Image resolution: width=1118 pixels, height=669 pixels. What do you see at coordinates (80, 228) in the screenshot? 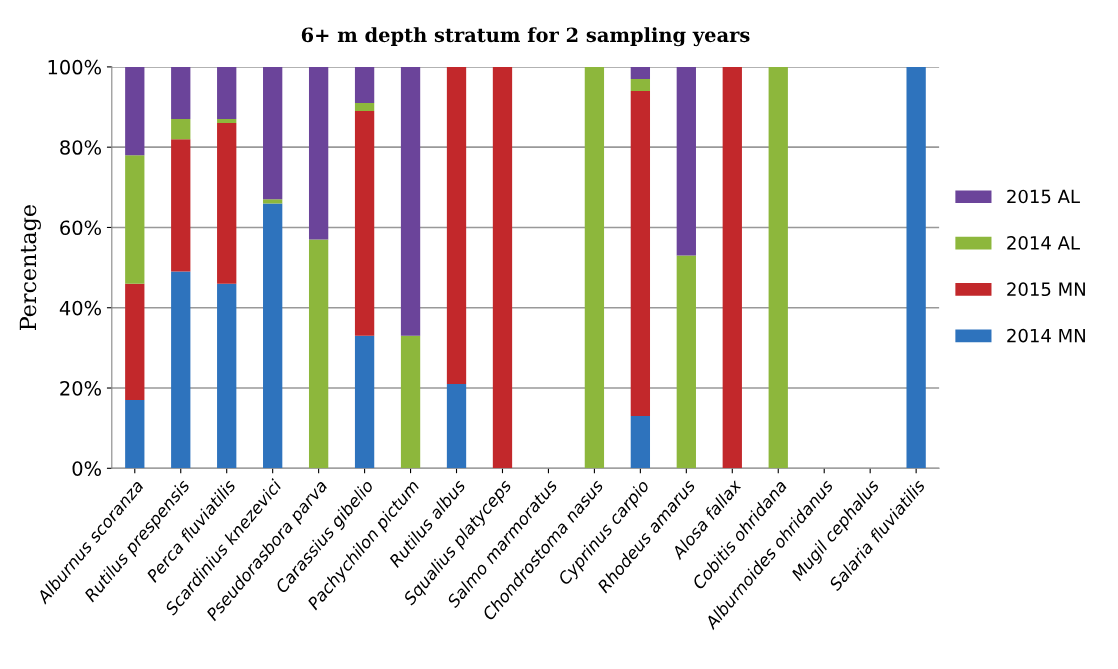
I see `y-tick-label: 60%` at bounding box center [80, 228].